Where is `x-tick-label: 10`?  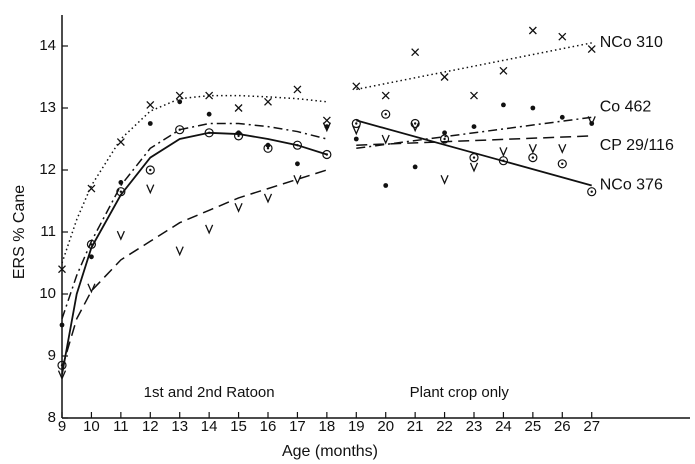
x-tick-label: 10 is located at coordinates (91, 426).